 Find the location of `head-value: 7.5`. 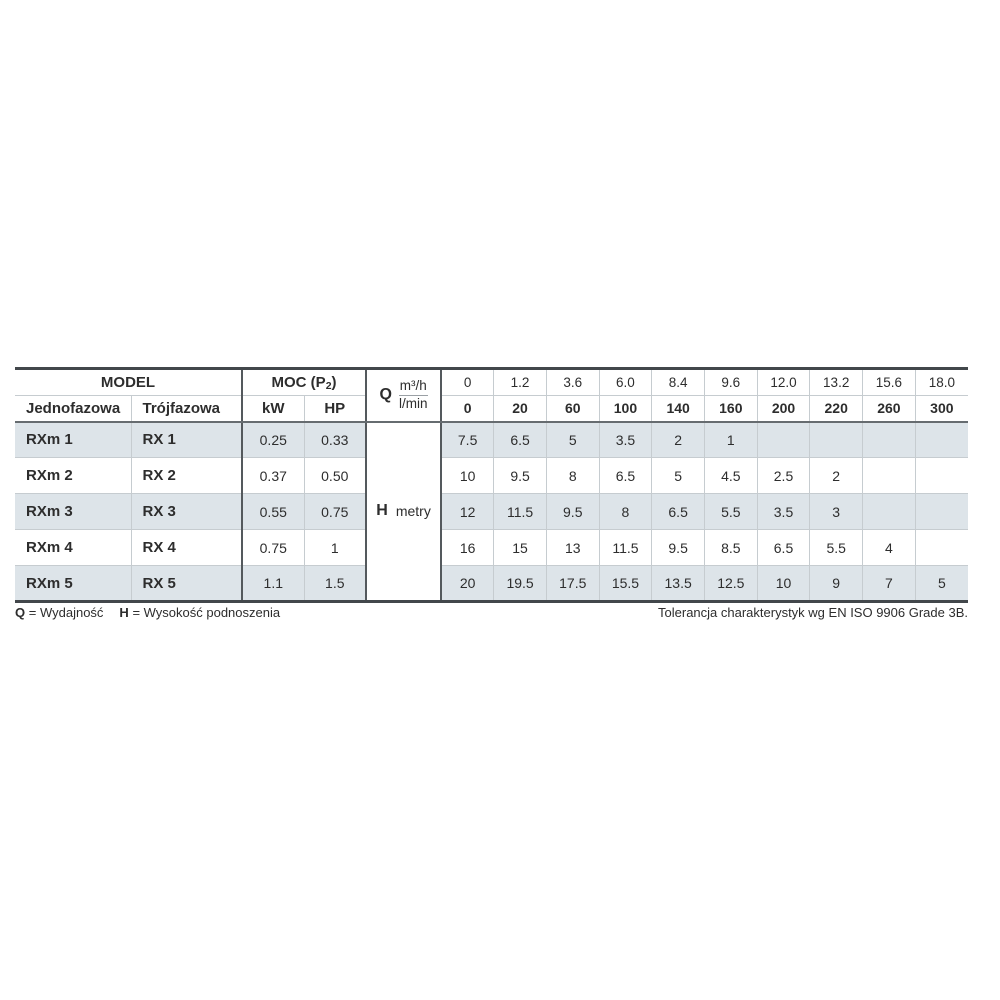

head-value: 7.5 is located at coordinates (467, 439).